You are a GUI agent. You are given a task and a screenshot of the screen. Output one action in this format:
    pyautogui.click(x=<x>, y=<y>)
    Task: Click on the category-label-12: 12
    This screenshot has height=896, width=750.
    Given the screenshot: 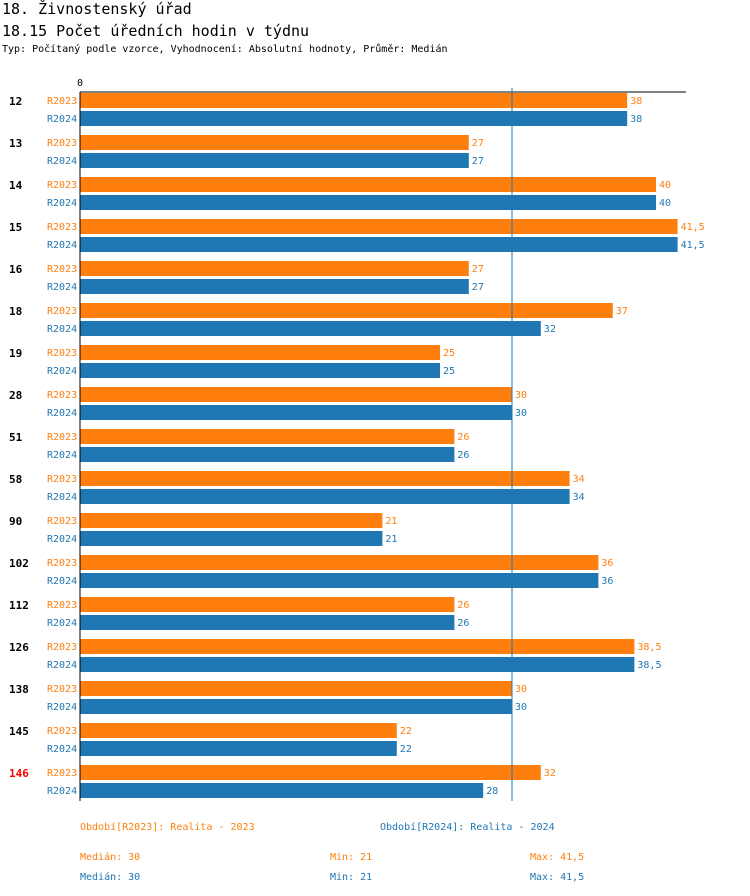 What is the action you would take?
    pyautogui.click(x=15, y=101)
    